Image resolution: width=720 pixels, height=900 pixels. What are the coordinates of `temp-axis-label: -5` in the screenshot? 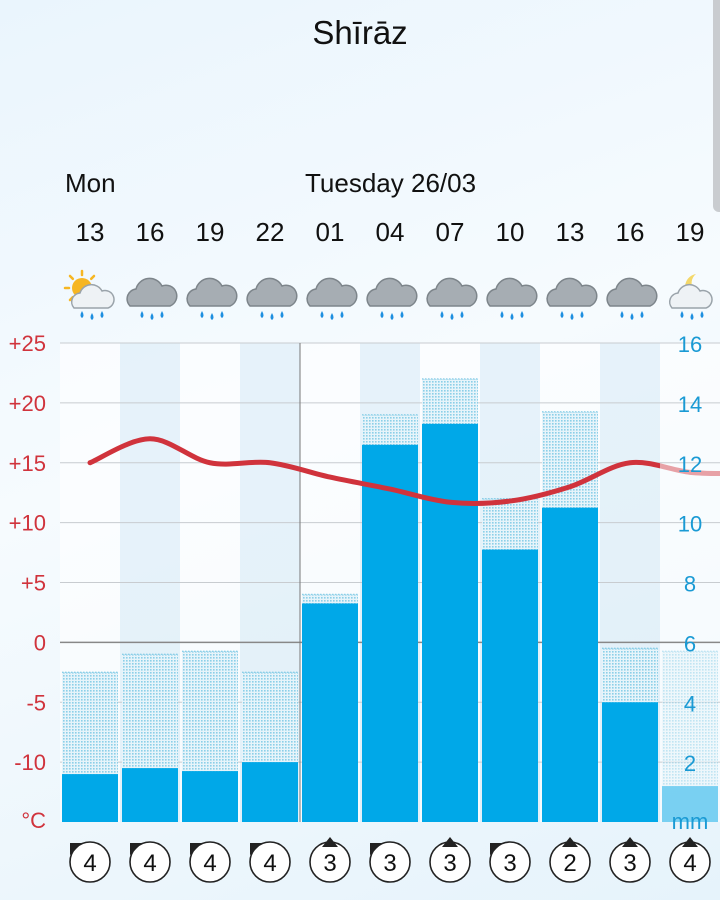 It's located at (36, 702).